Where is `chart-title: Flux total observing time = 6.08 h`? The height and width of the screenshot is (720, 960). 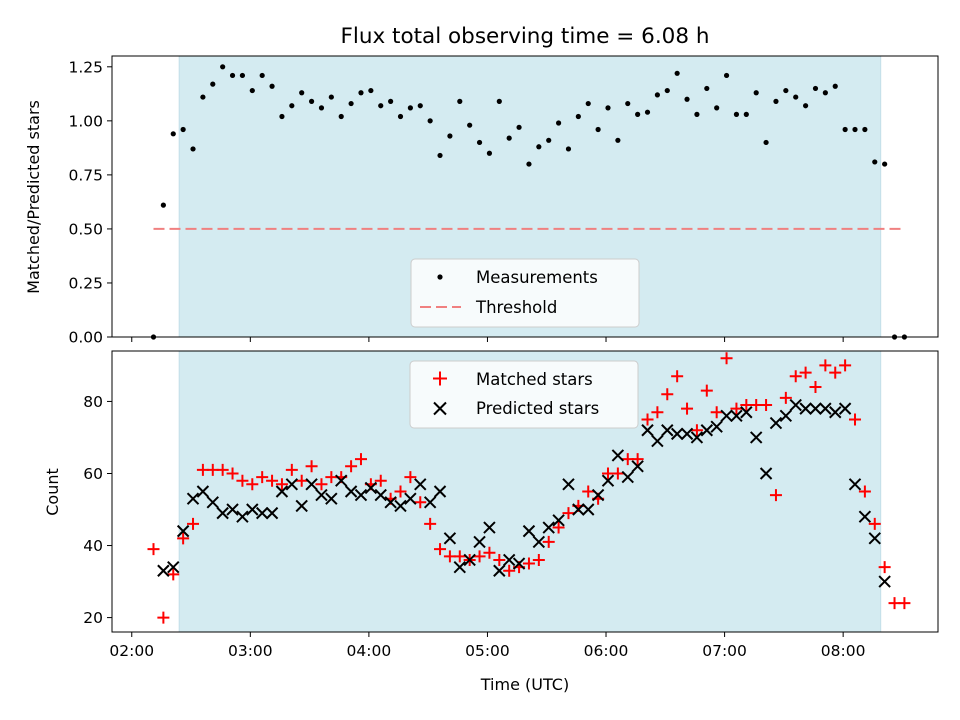
chart-title: Flux total observing time = 6.08 h is located at coordinates (525, 36).